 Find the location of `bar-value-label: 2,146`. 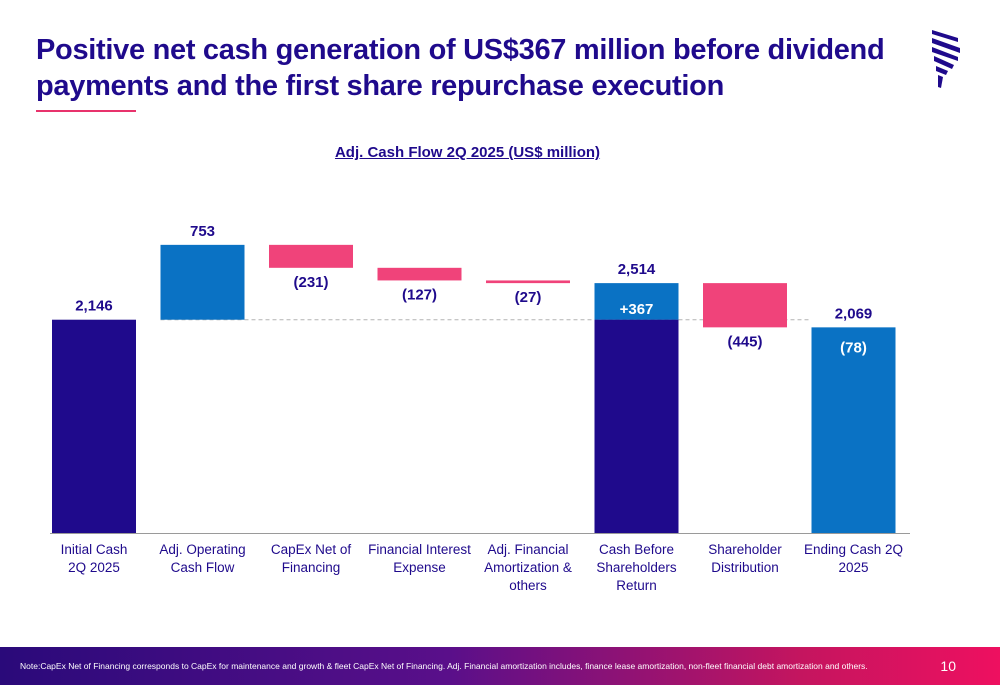

bar-value-label: 2,146 is located at coordinates (94, 306).